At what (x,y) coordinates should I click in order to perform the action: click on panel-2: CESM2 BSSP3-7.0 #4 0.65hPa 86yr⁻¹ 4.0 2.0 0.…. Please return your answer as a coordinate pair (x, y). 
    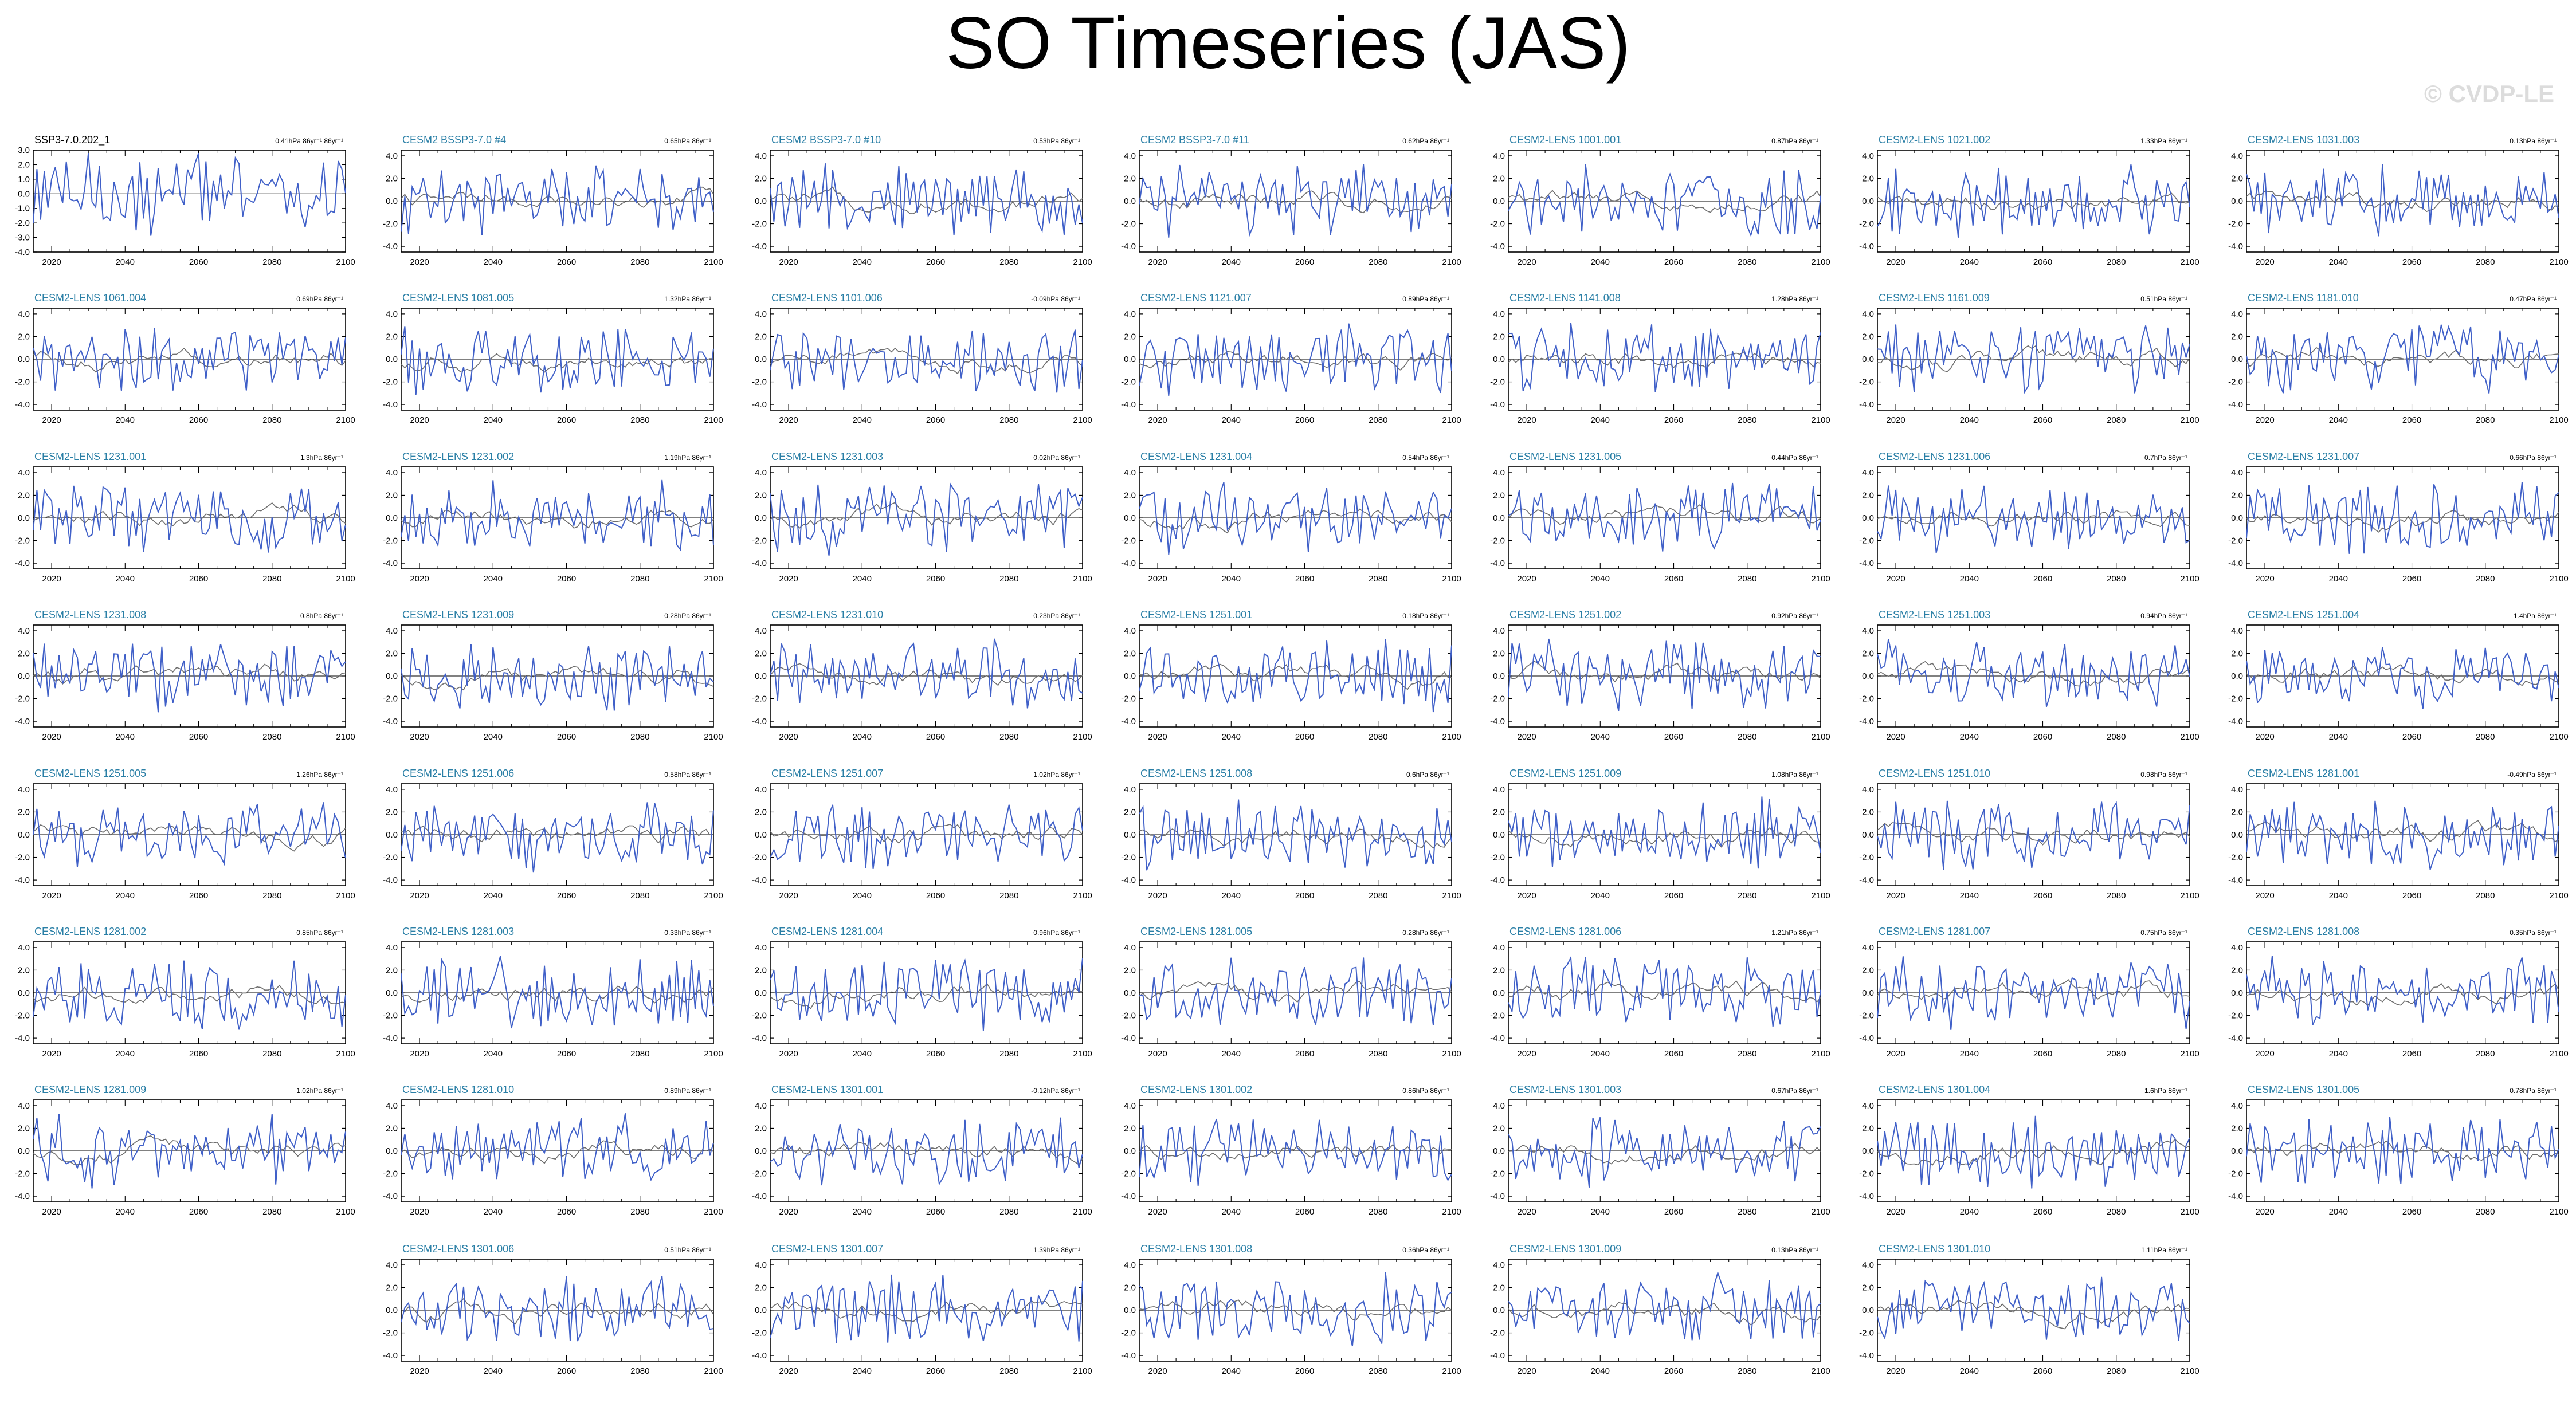
    Looking at the image, I should click on (553, 200).